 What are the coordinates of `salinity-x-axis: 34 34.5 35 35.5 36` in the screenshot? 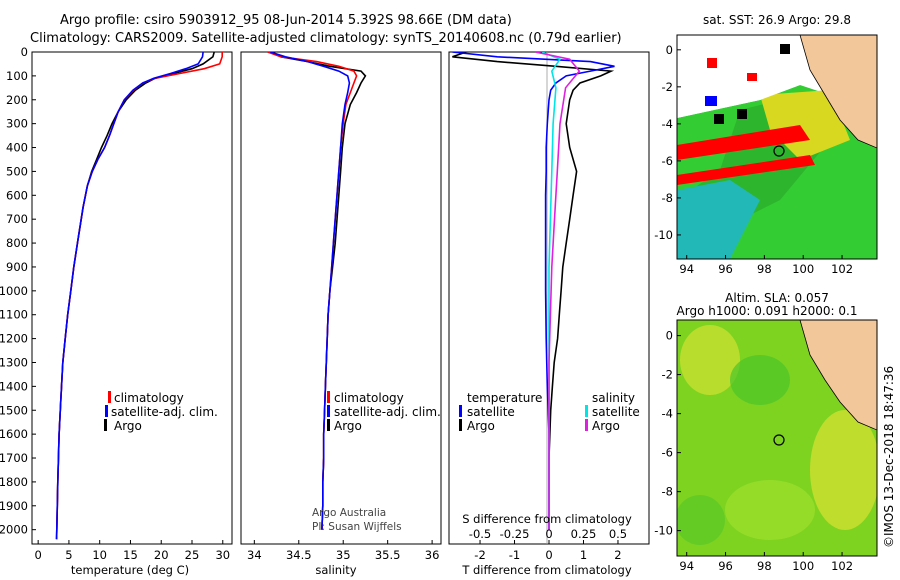 It's located at (343, 551).